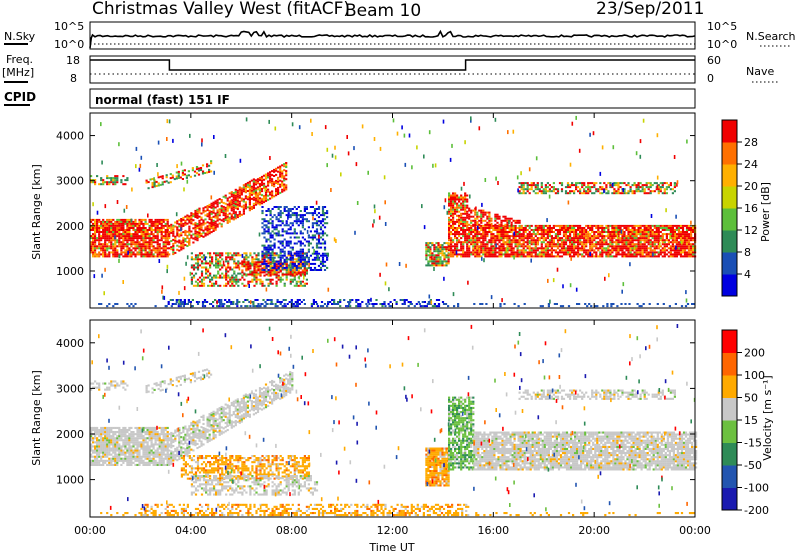  Describe the element at coordinates (771, 36) in the screenshot. I see `nsearch-label: N.Search` at that location.